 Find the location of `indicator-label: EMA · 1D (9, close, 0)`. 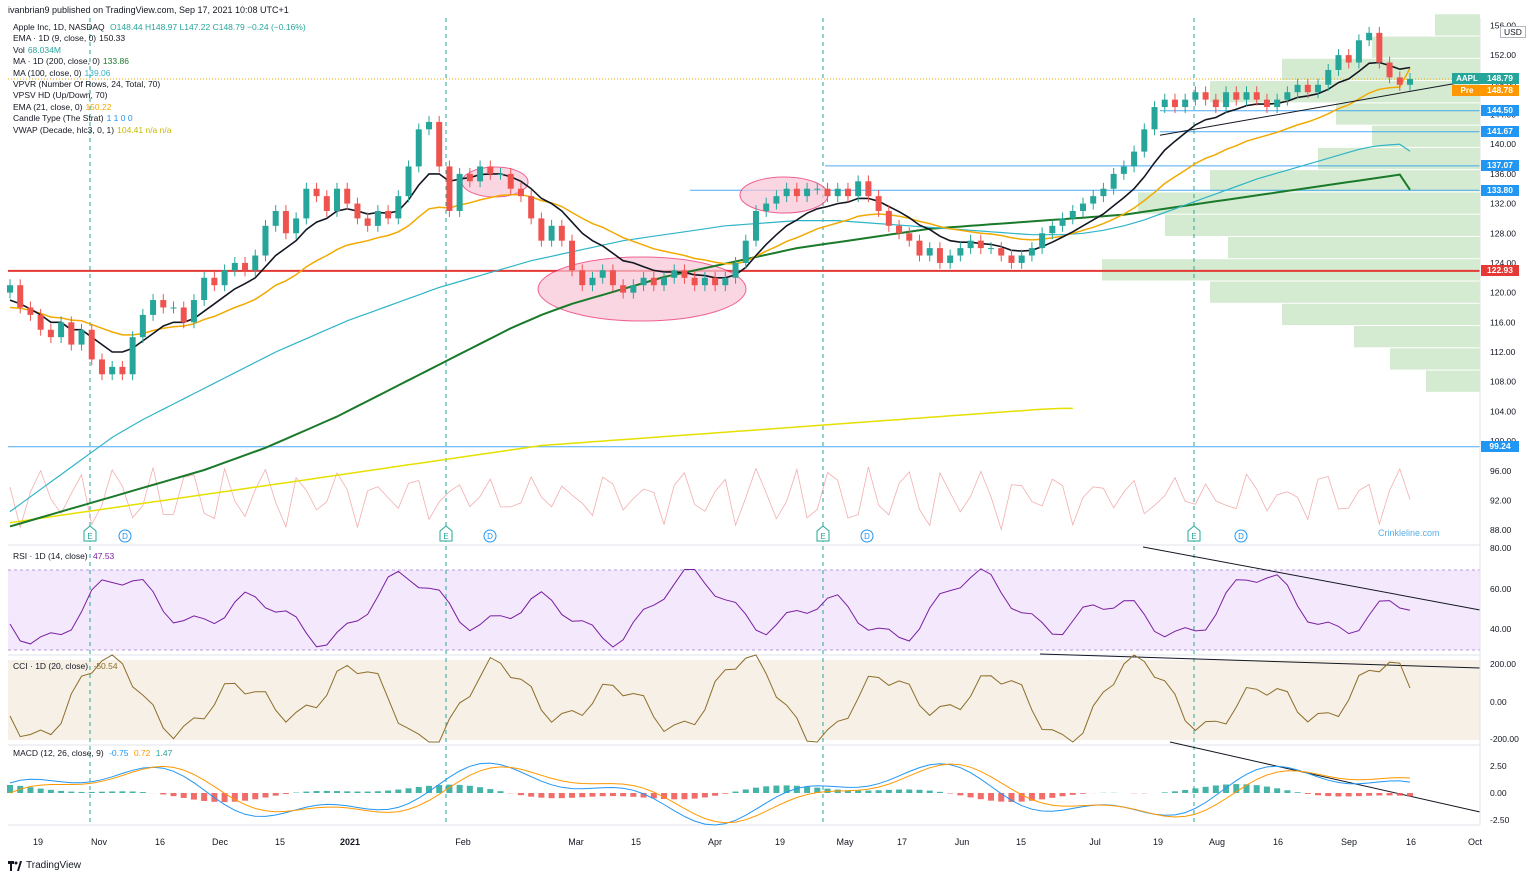

indicator-label: EMA · 1D (9, close, 0) is located at coordinates (55, 38).